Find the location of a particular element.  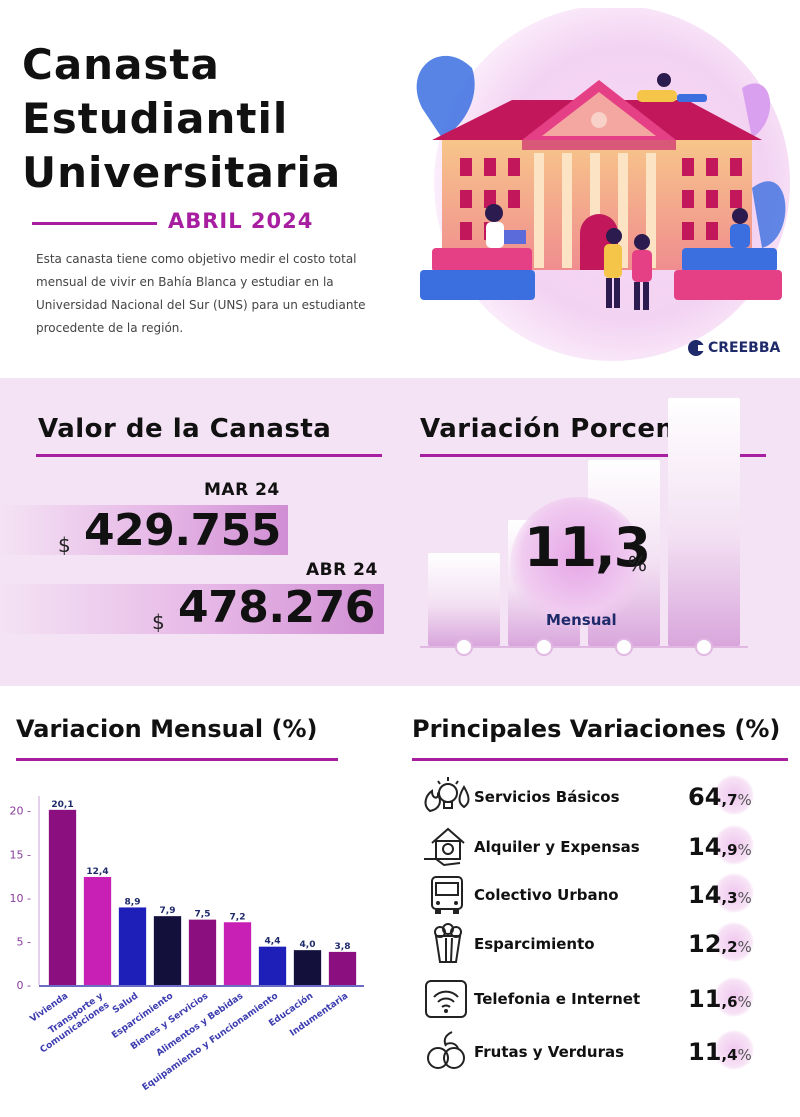

category-label-line: Salud is located at coordinates (125, 1003).